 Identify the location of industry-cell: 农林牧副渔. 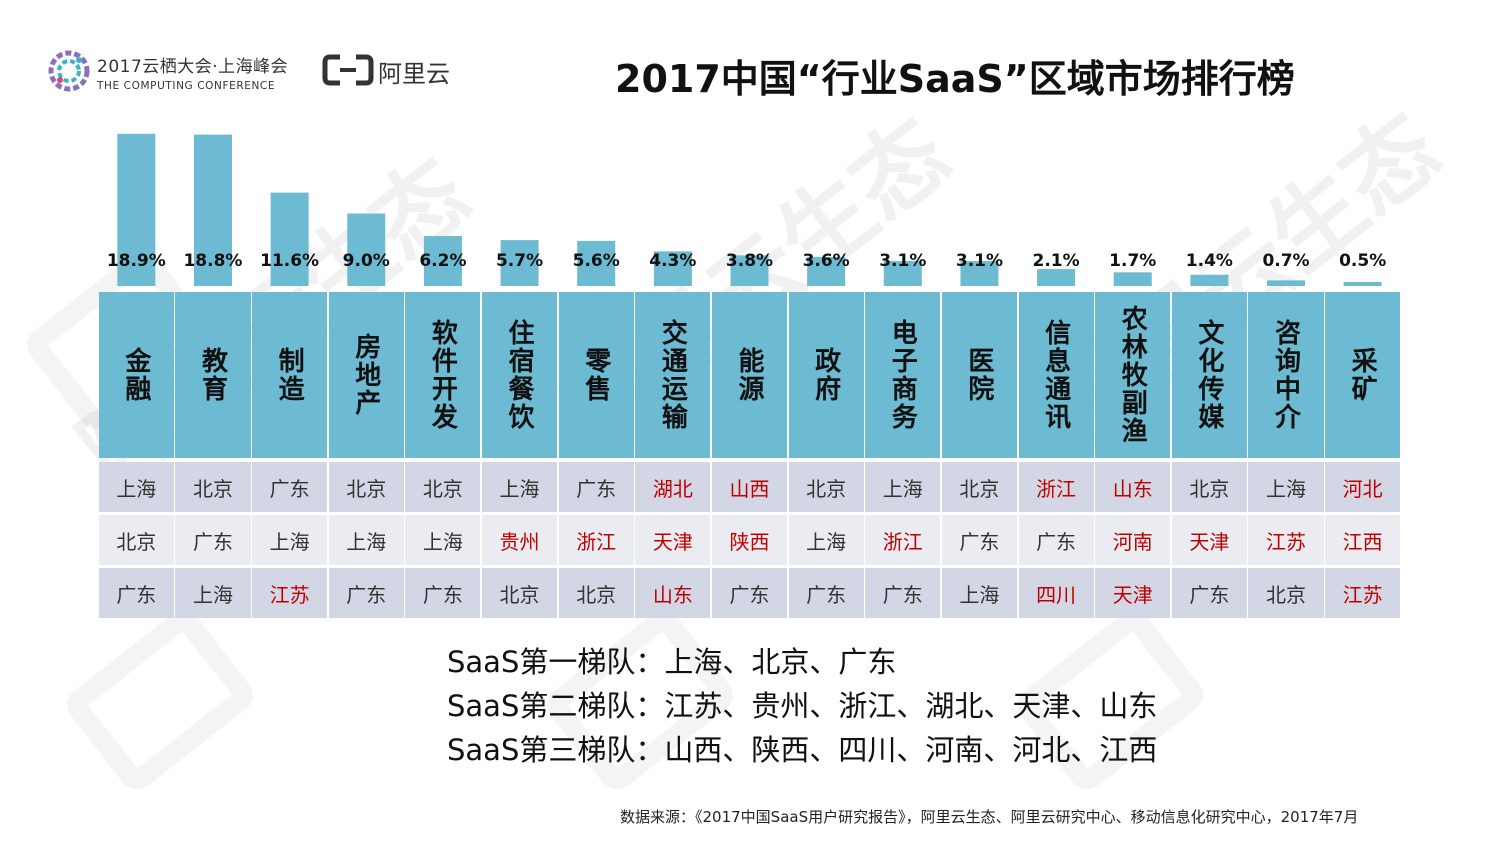
(1133, 375).